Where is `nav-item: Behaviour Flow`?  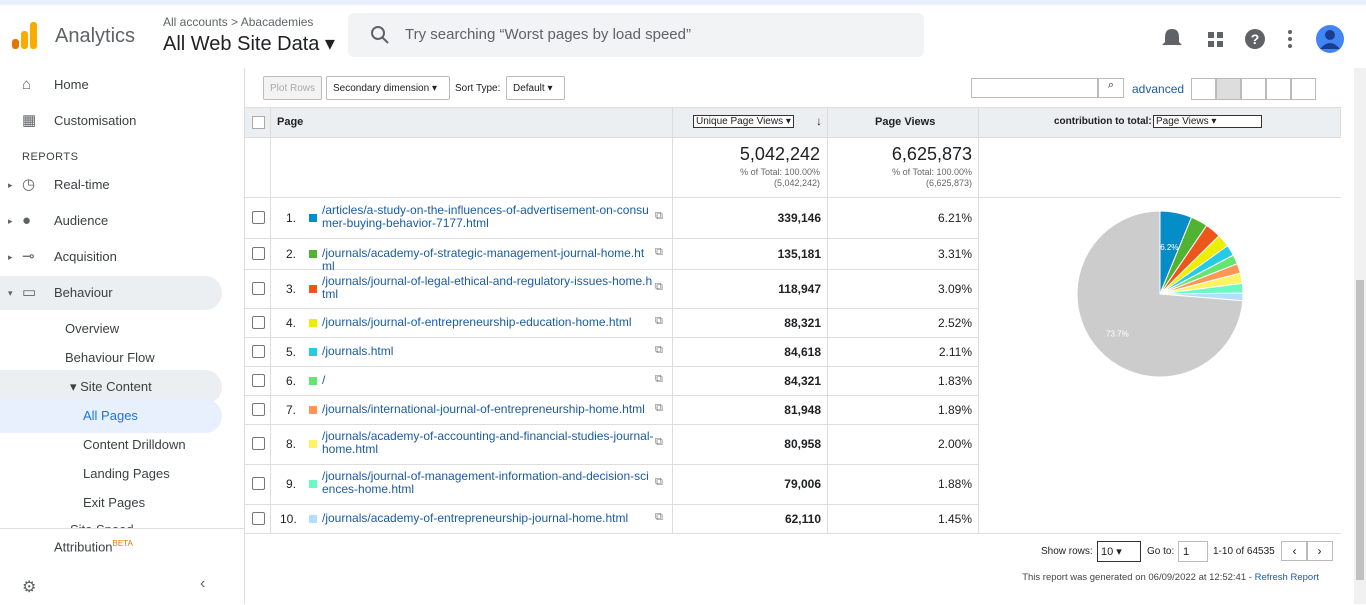
nav-item: Behaviour Flow is located at coordinates (122, 358).